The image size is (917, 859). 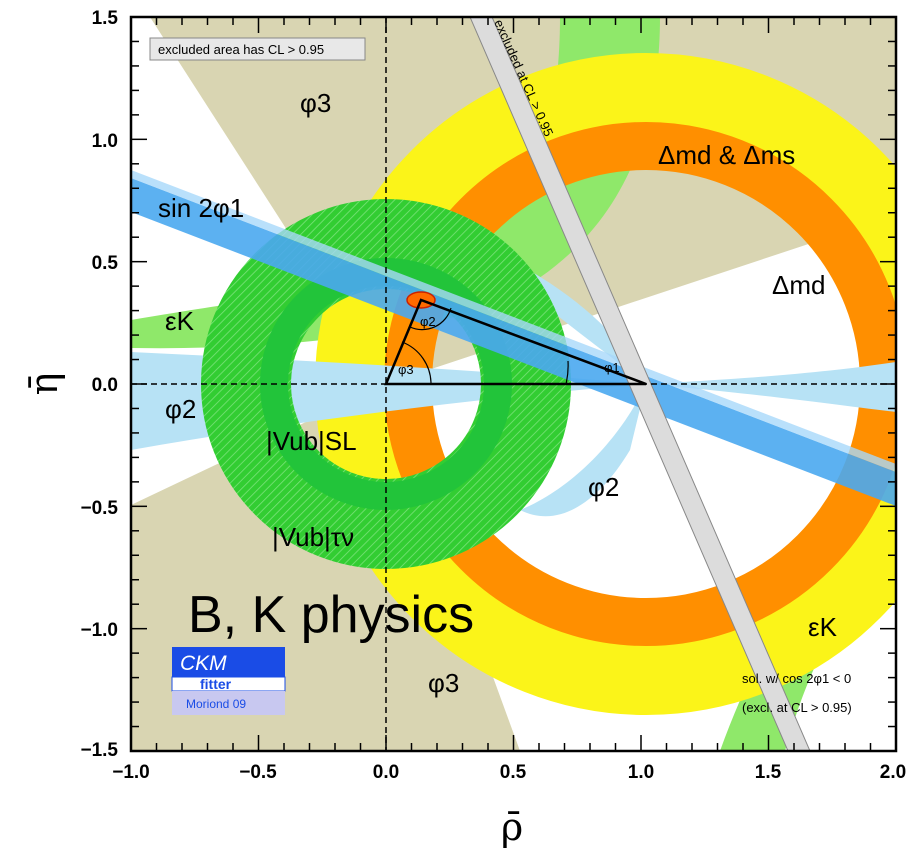 What do you see at coordinates (512, 827) in the screenshot?
I see `x-axis-title: ρ̄` at bounding box center [512, 827].